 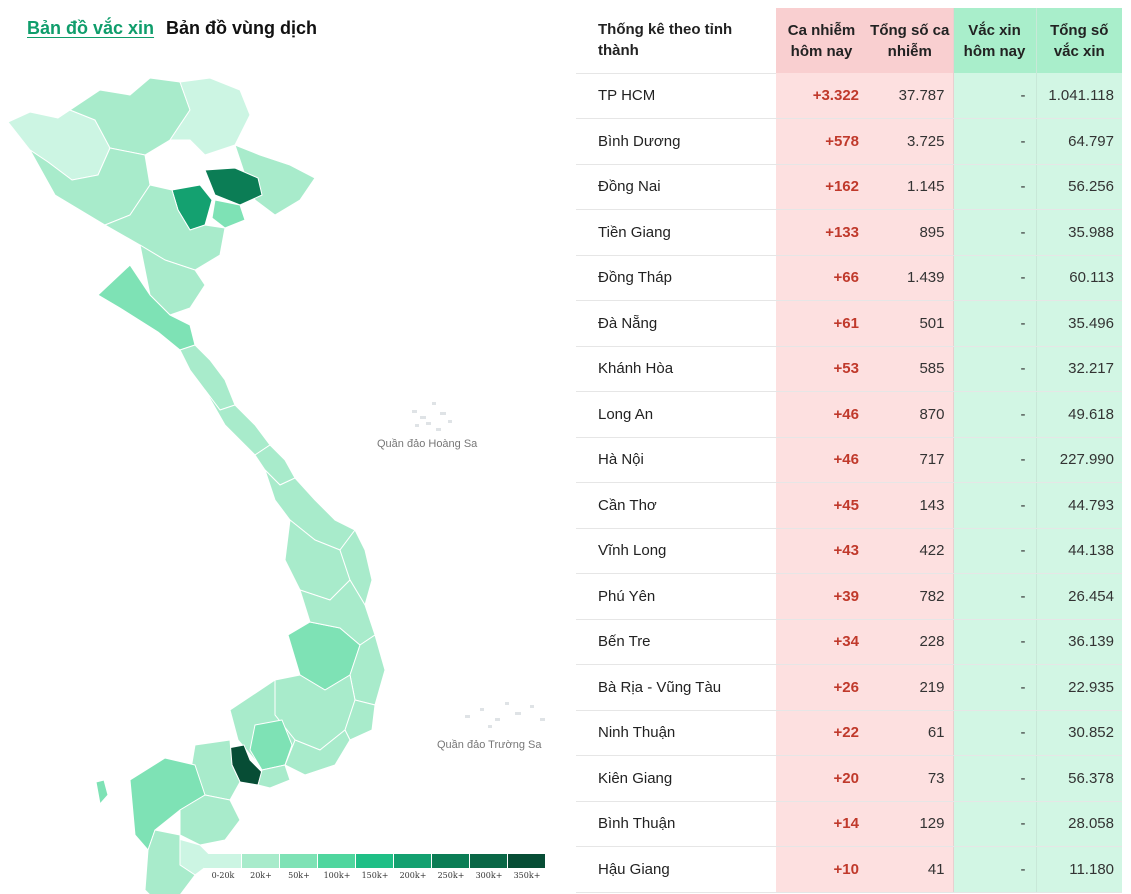 I want to click on cases-today: +162, so click(x=821, y=187).